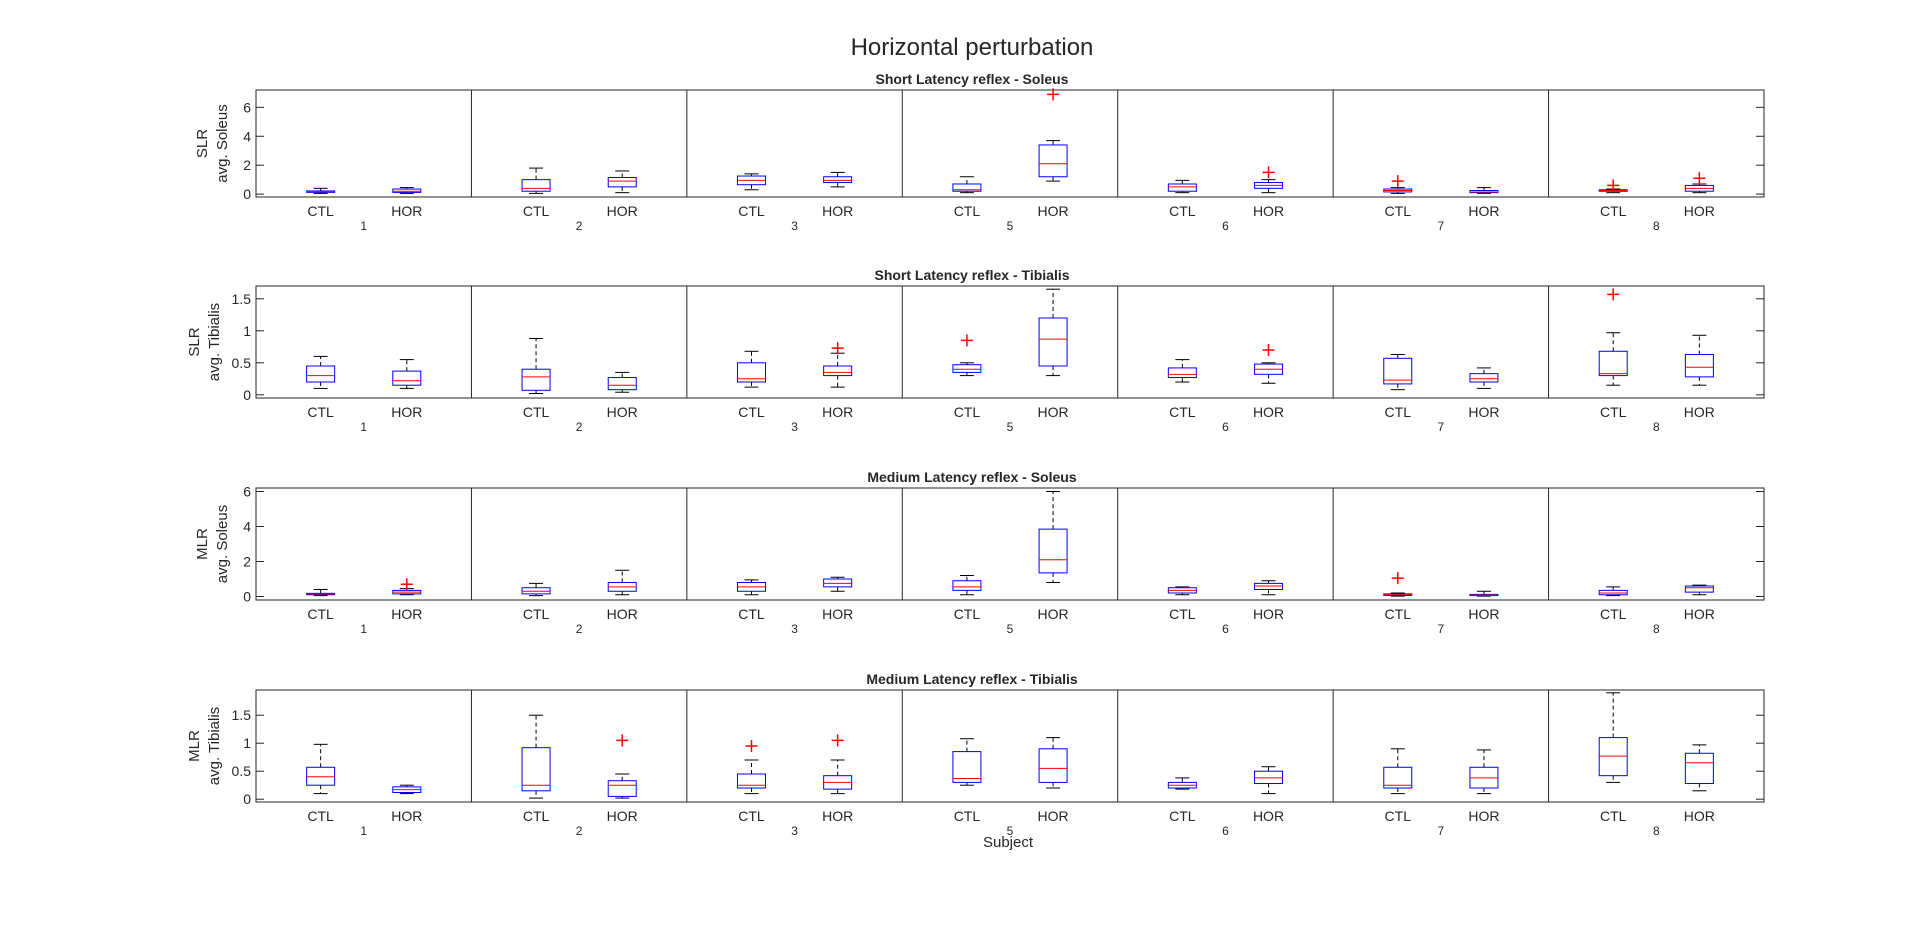  Describe the element at coordinates (242, 771) in the screenshot. I see `y-tick-label: 0.5` at that location.